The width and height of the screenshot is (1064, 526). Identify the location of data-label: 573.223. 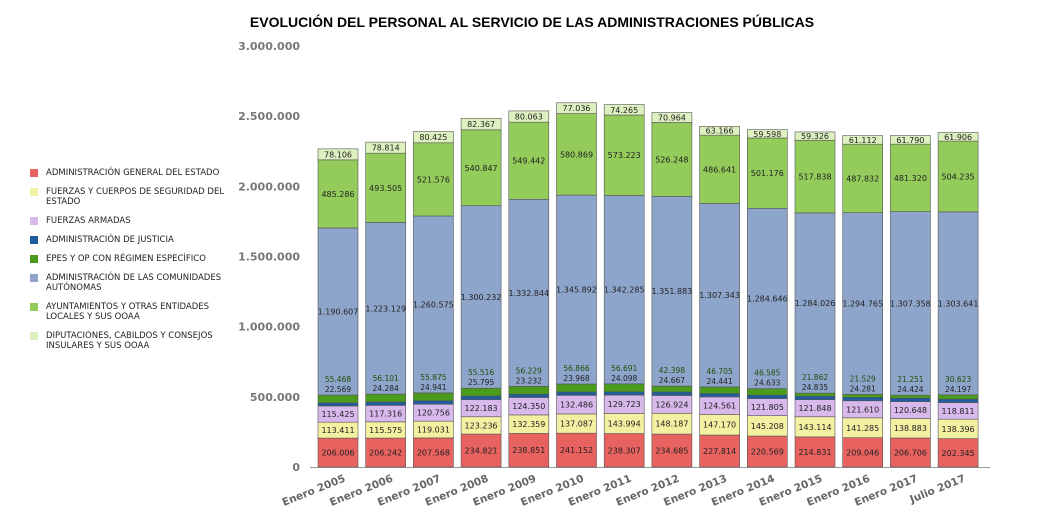
(624, 155).